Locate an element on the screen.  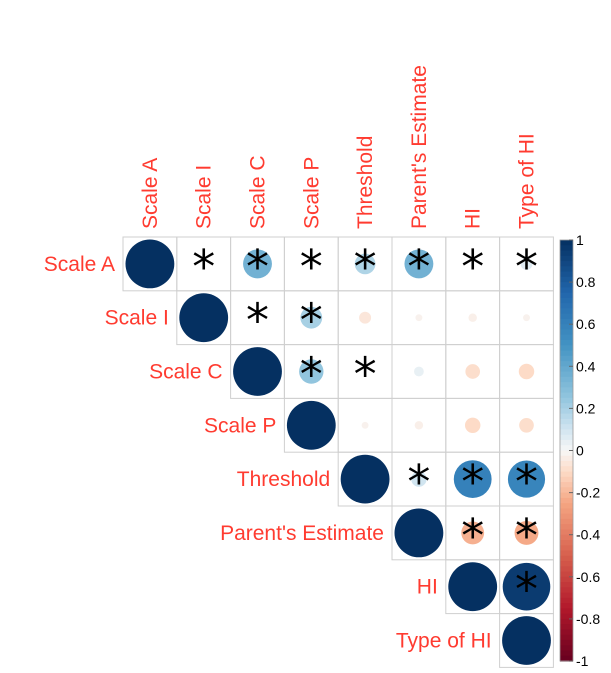
corr-circle-scale-c-type-of-hi is located at coordinates (526, 371).